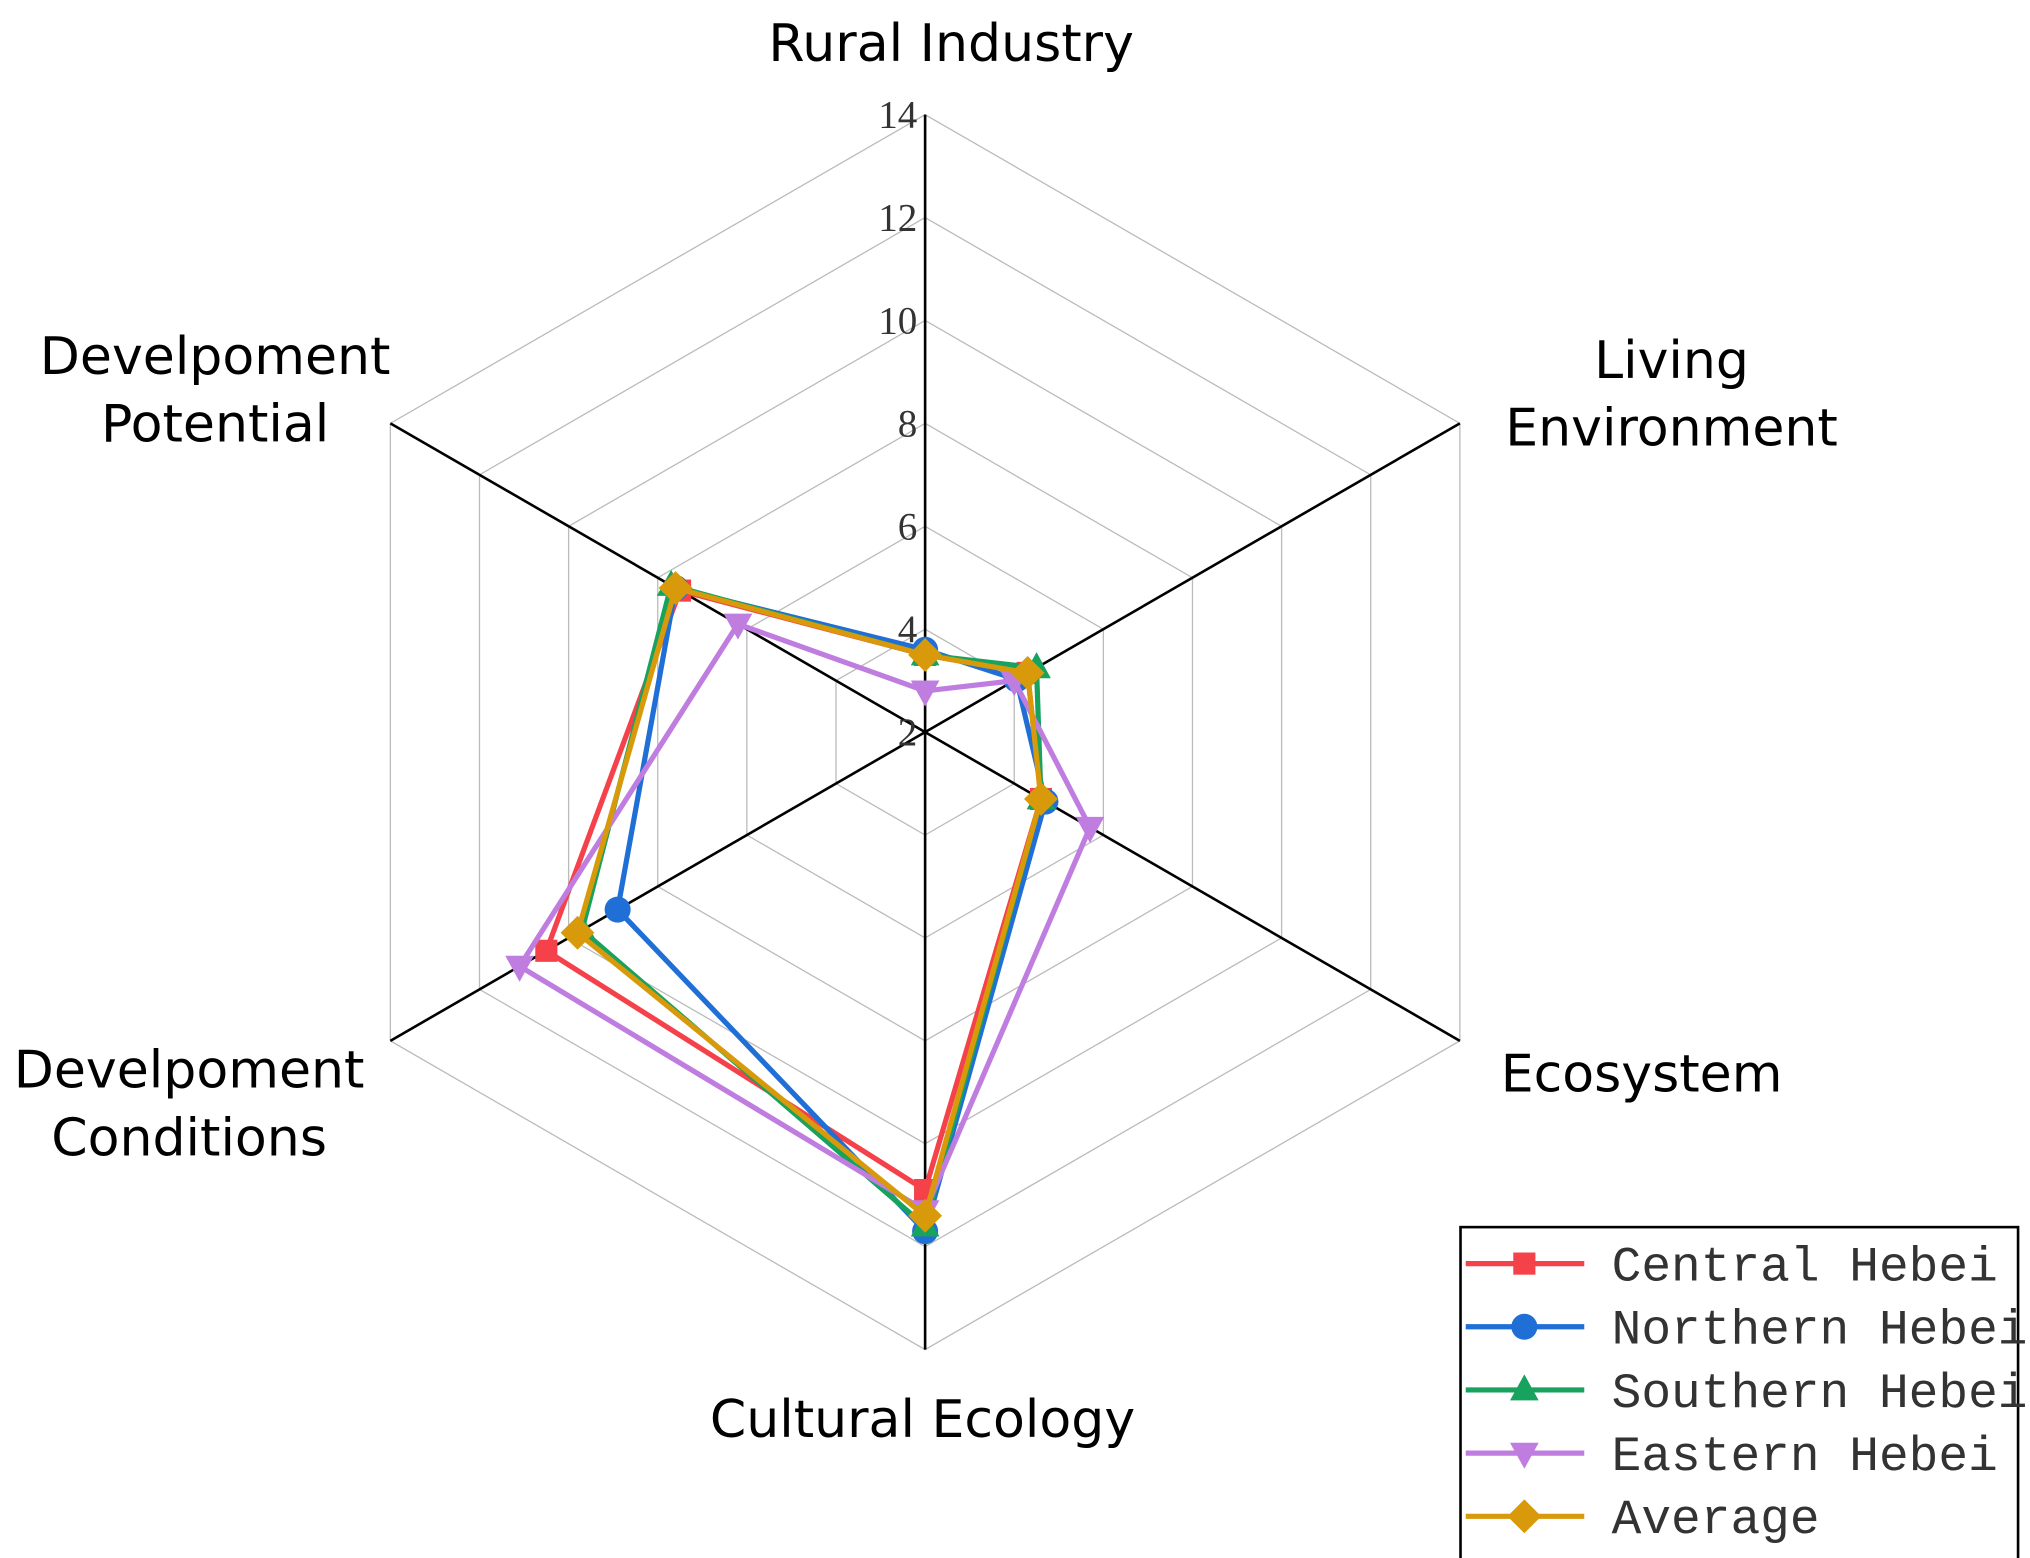  I want to click on series, so click(809, 902).